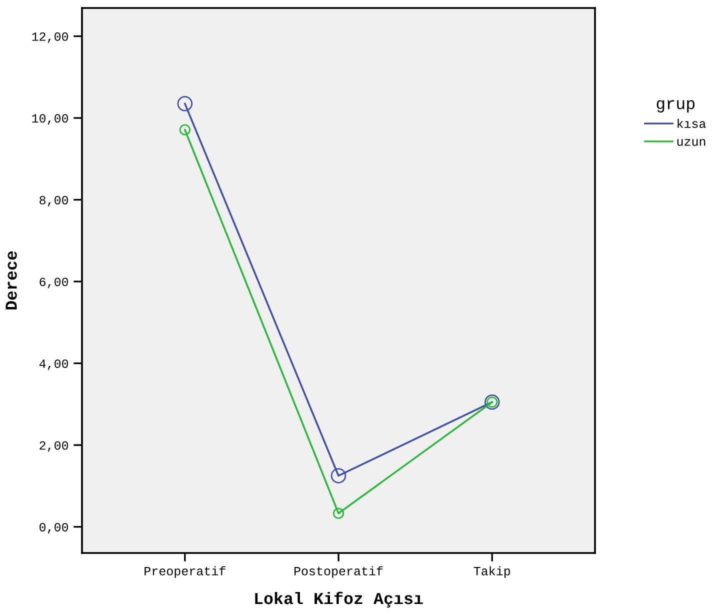  Describe the element at coordinates (11, 280) in the screenshot. I see `y-axis-title: Derece` at that location.